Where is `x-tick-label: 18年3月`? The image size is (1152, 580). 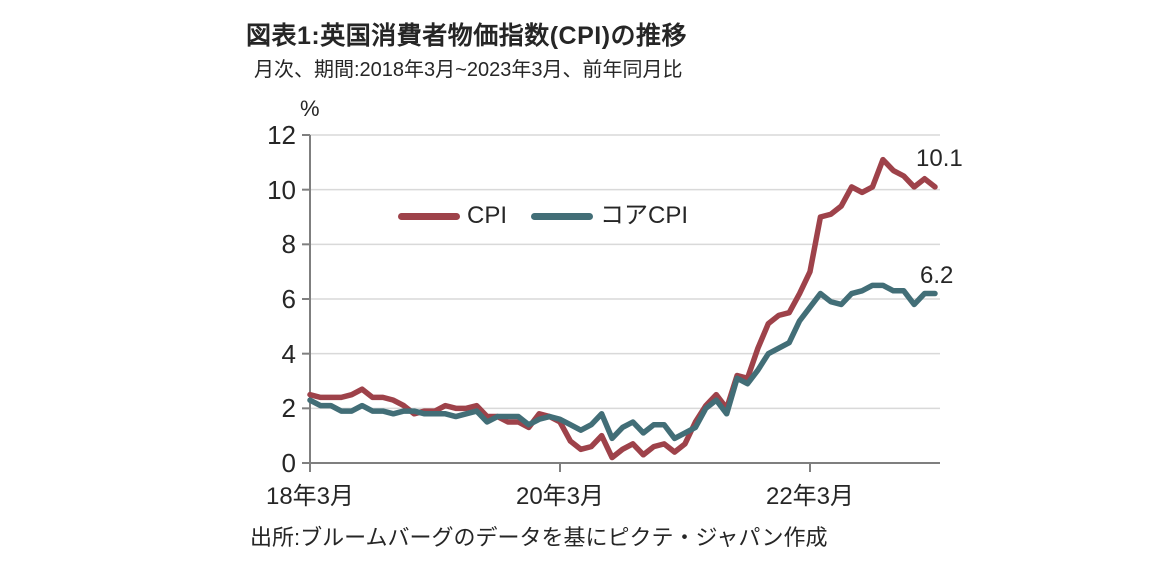 x-tick-label: 18年3月 is located at coordinates (310, 496).